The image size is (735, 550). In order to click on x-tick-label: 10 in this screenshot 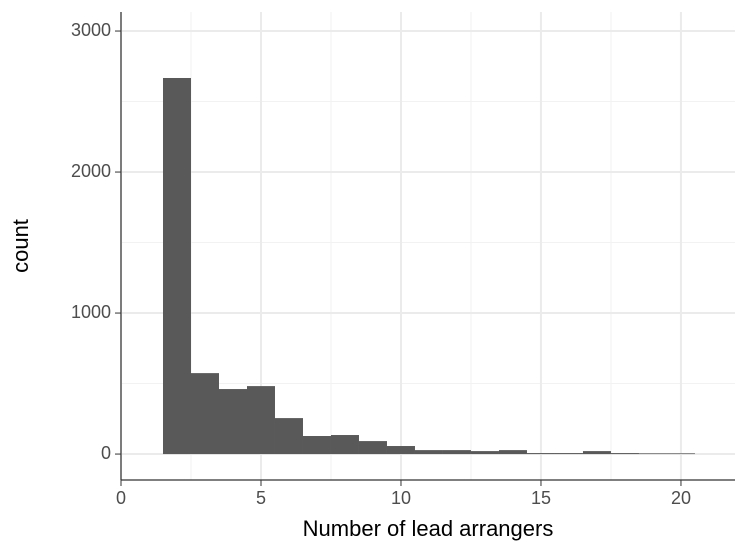, I will do `click(401, 498)`.